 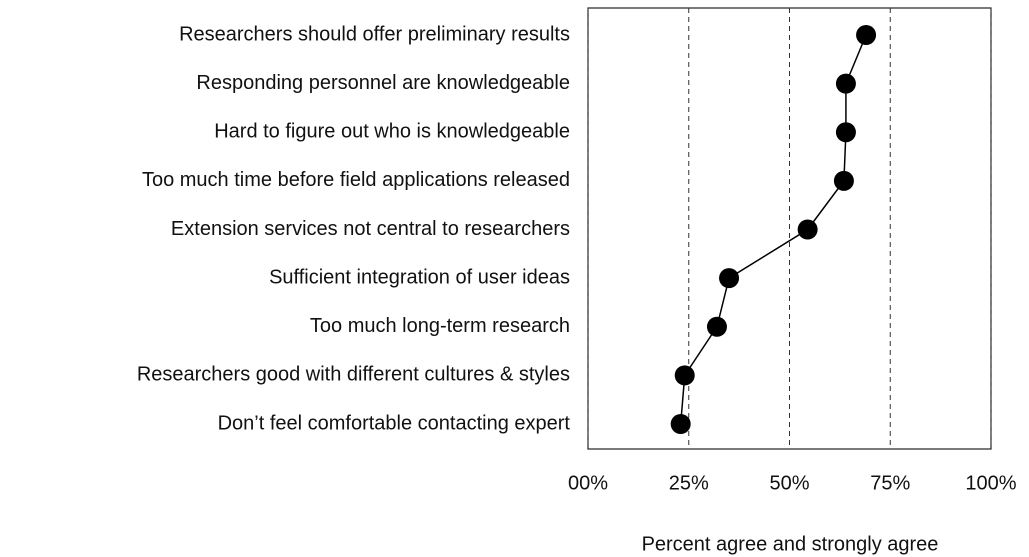 What do you see at coordinates (990, 483) in the screenshot?
I see `x-tick-label: 100%` at bounding box center [990, 483].